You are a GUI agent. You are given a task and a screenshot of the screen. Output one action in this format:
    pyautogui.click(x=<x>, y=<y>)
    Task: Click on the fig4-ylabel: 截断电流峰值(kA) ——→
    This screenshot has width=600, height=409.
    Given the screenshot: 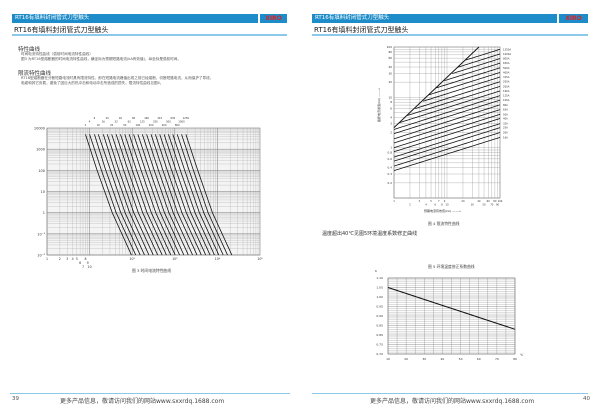 What is the action you would take?
    pyautogui.click(x=378, y=105)
    